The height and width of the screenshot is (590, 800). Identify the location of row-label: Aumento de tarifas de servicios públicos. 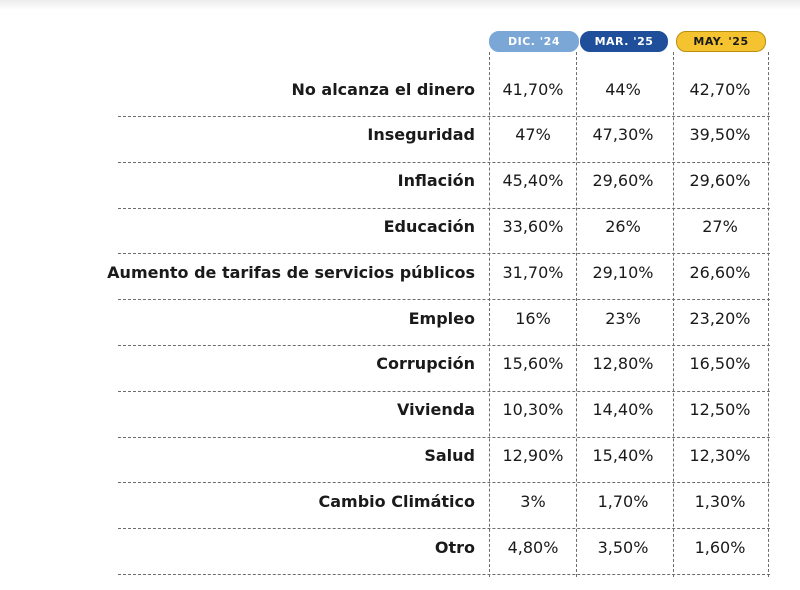
(291, 272).